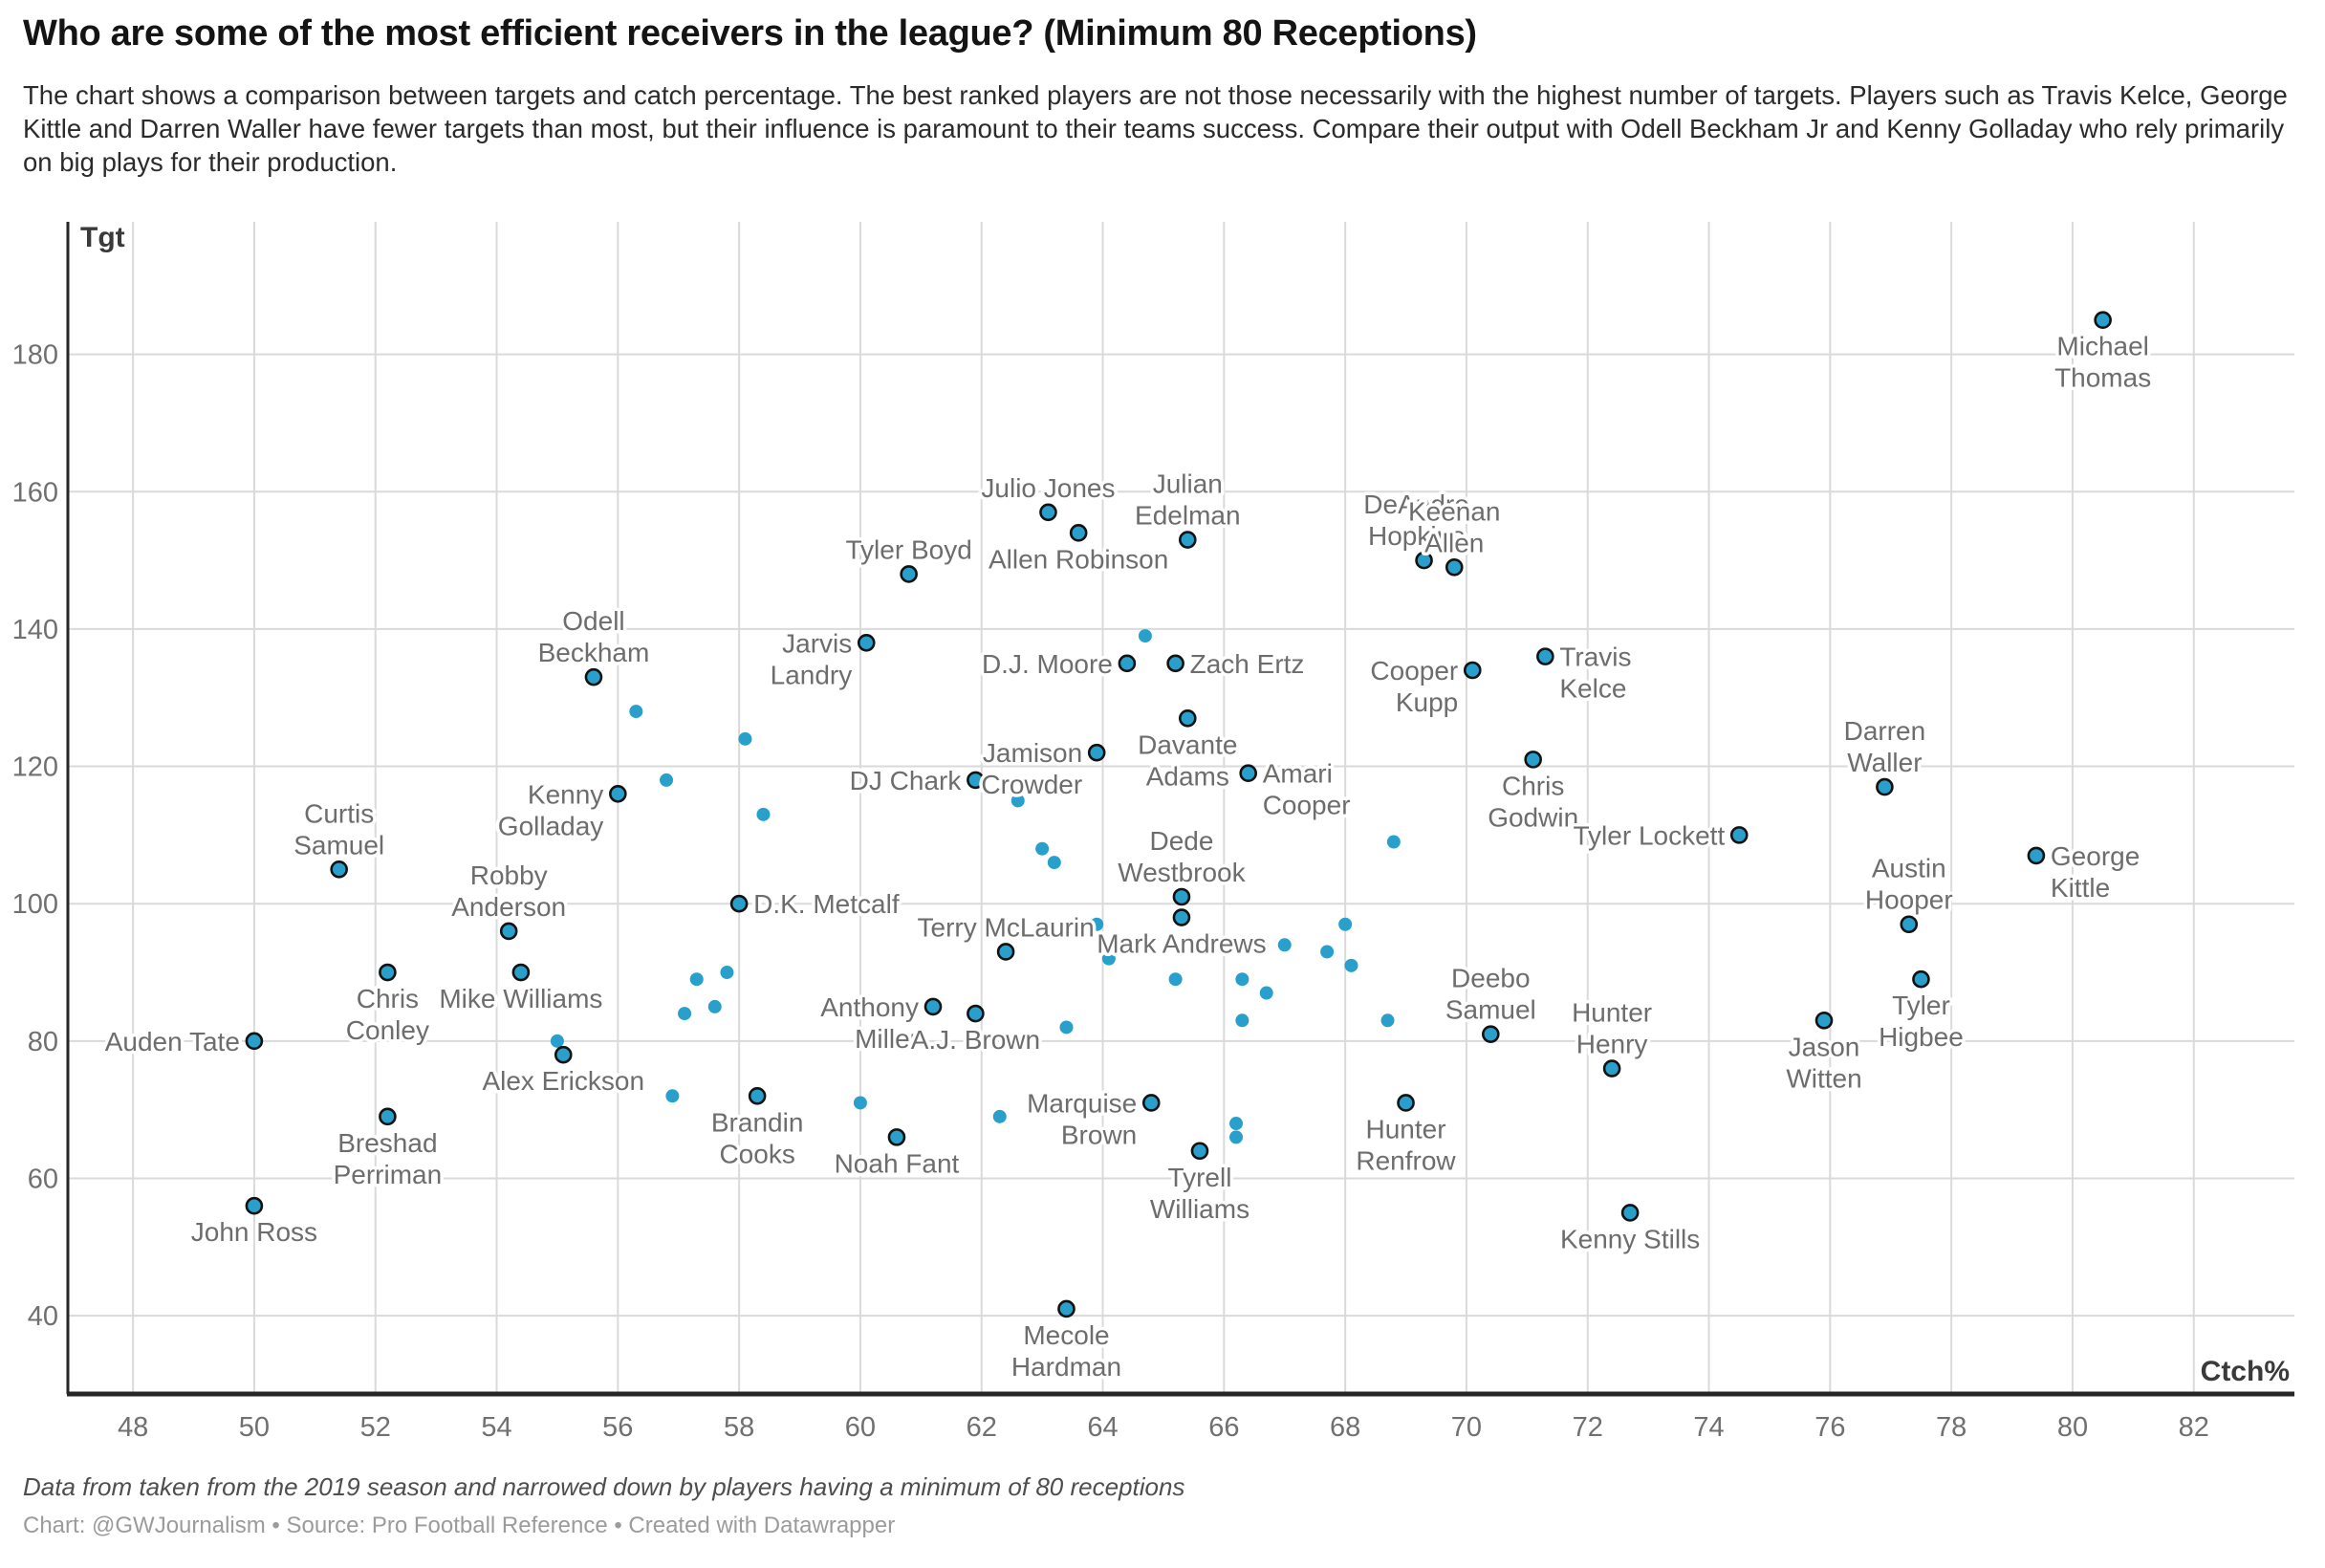 The width and height of the screenshot is (2325, 1568). I want to click on data-point-label: Zach Ertz, so click(1247, 664).